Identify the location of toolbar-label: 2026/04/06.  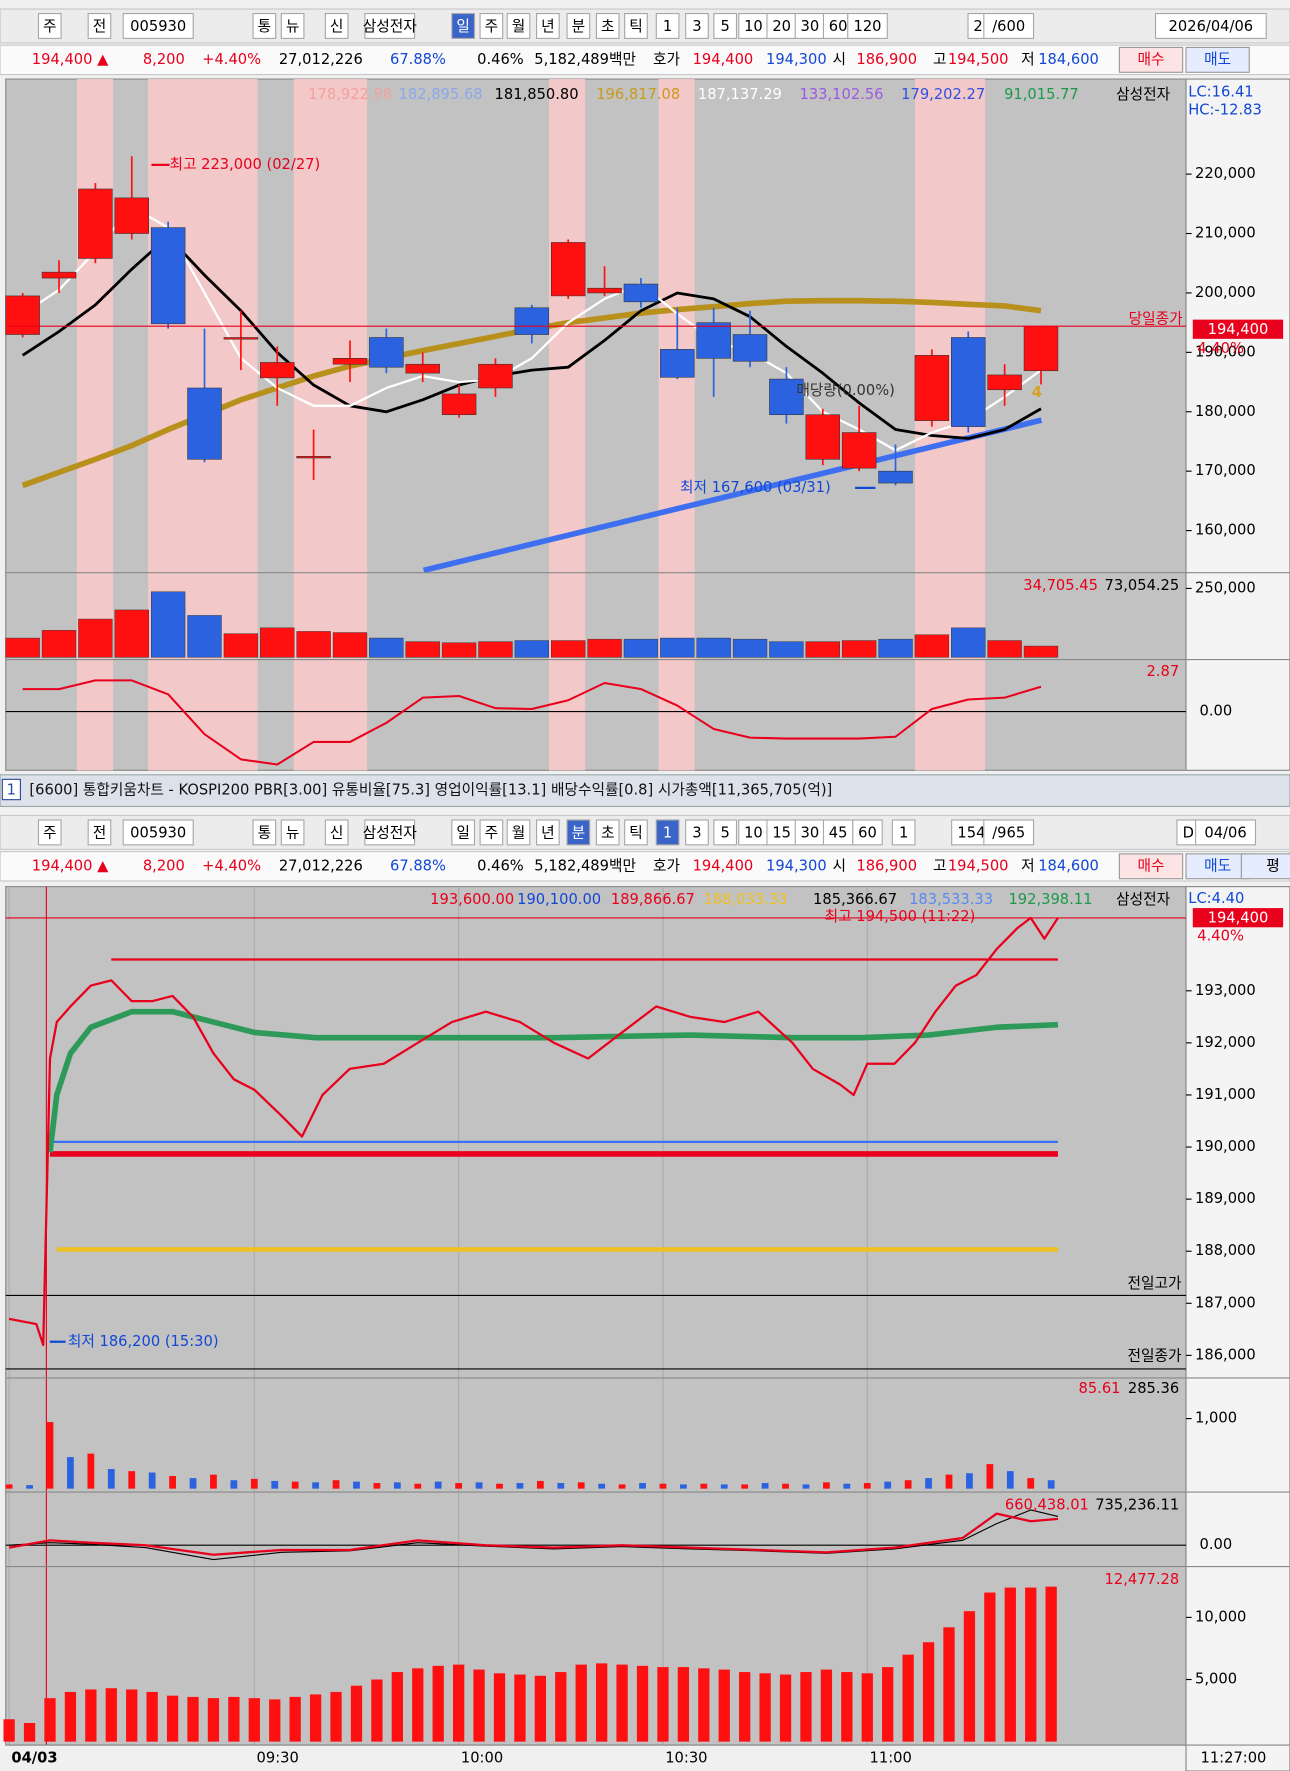
(1211, 26).